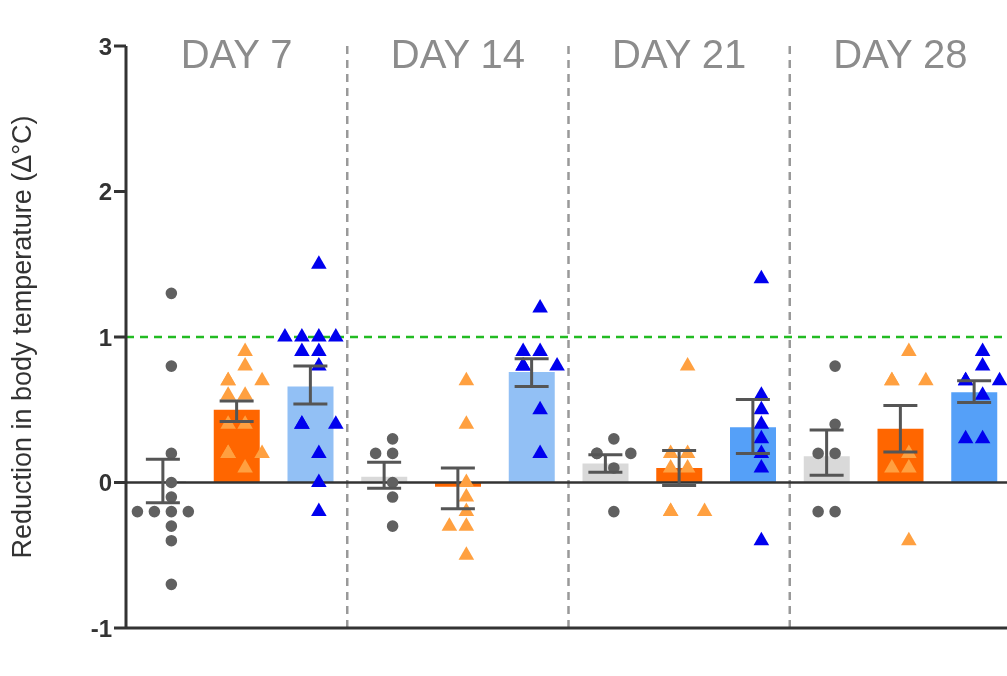  Describe the element at coordinates (236, 54) in the screenshot. I see `annotation: DAY 7` at that location.